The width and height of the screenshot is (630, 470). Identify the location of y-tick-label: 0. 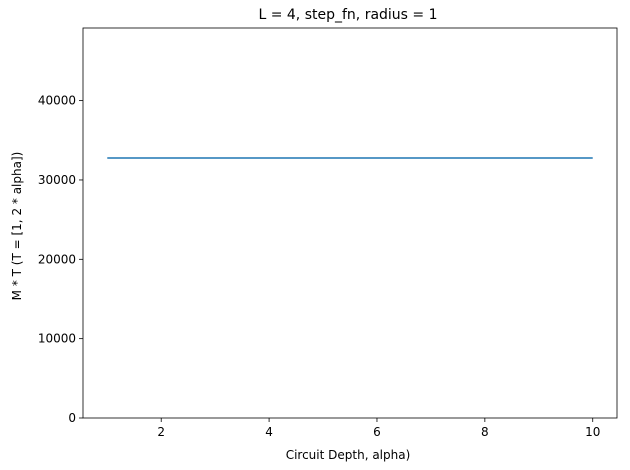
(72, 418).